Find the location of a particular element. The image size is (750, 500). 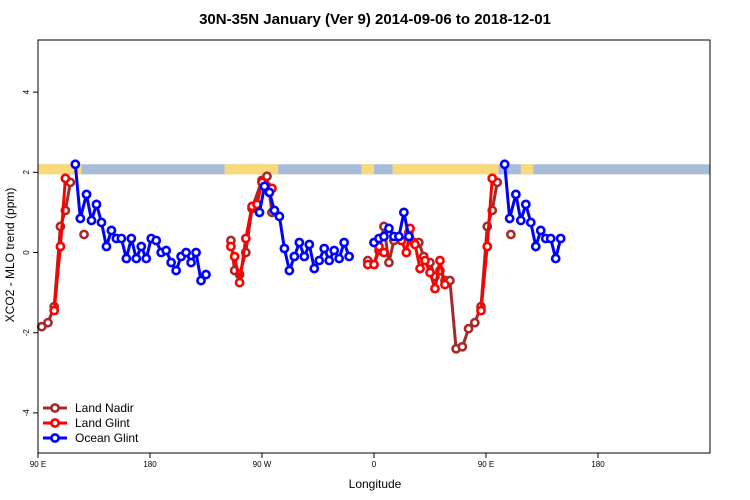

legend-label: Land Glint is located at coordinates (102, 423).